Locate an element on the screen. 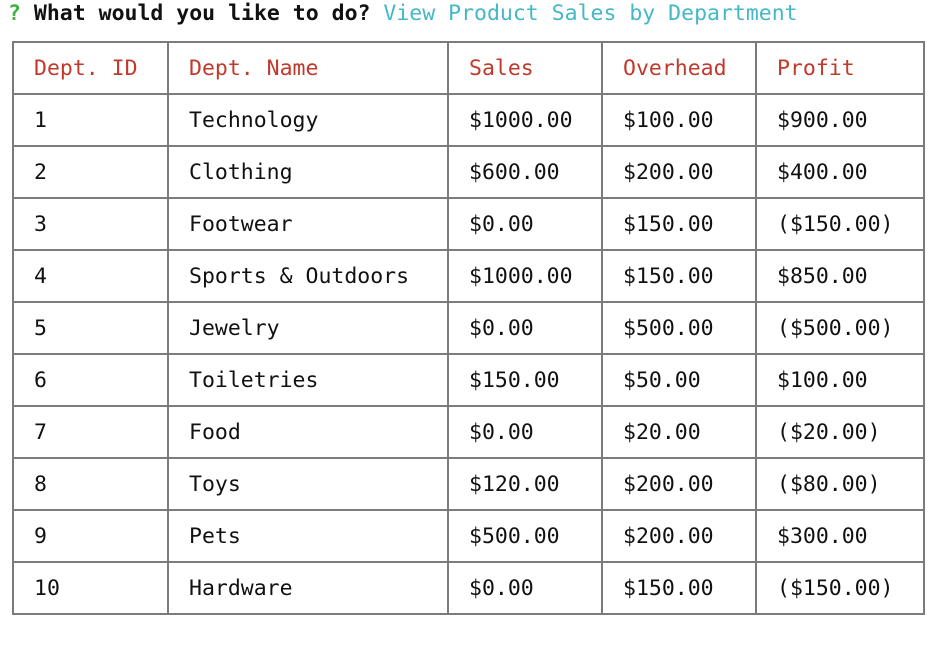 The image size is (942, 668). dept-id-cell: 10 is located at coordinates (90, 588).